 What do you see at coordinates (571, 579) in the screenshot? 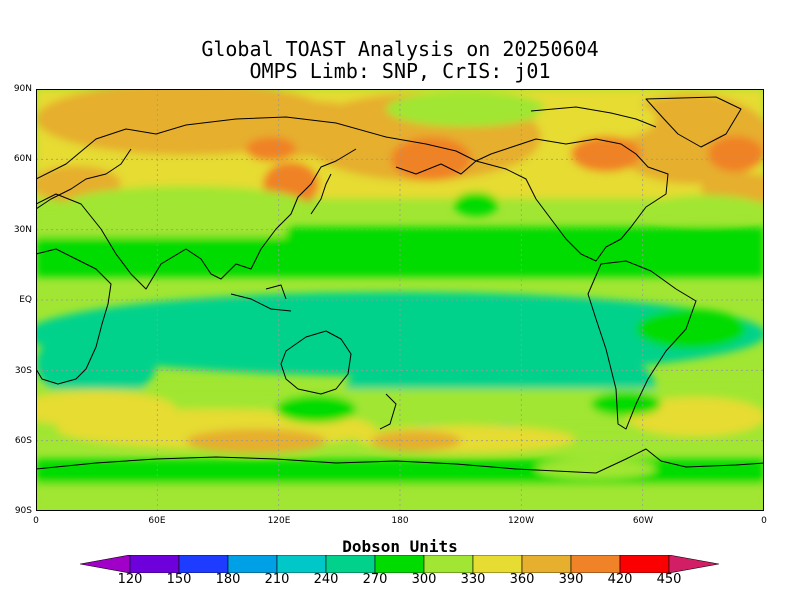
I see `colorbar-tick-label: 390` at bounding box center [571, 579].